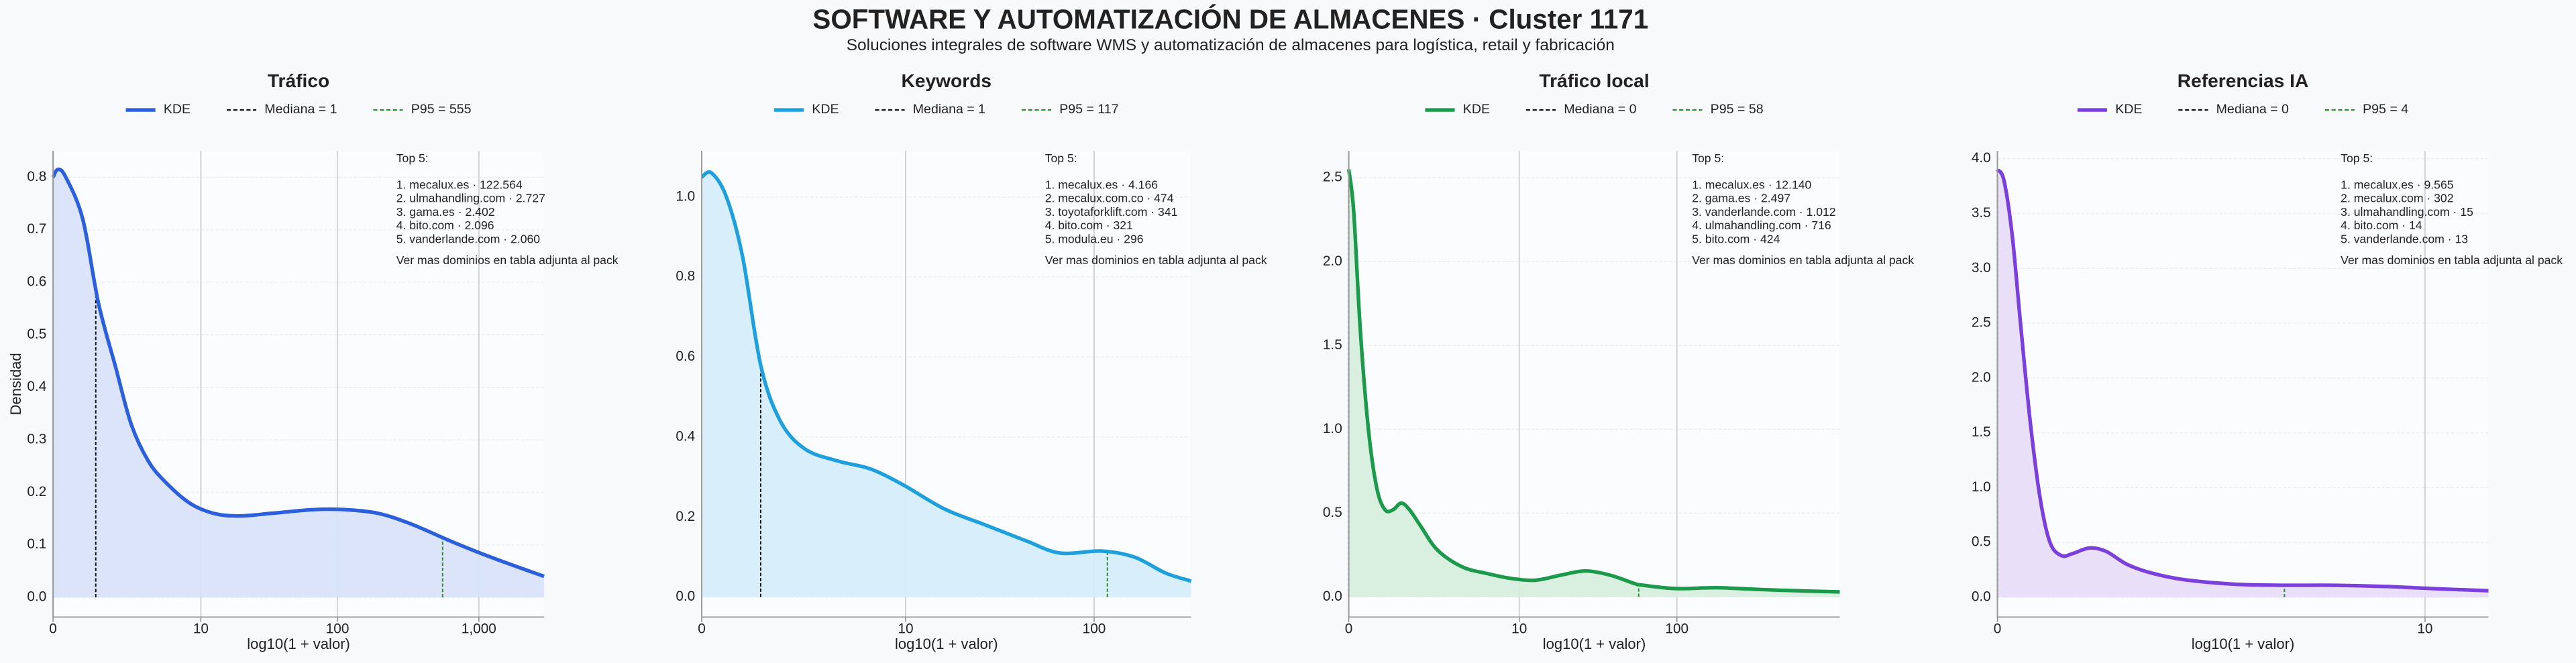 This screenshot has height=663, width=2576. I want to click on legend-label: P95 = 555, so click(441, 109).